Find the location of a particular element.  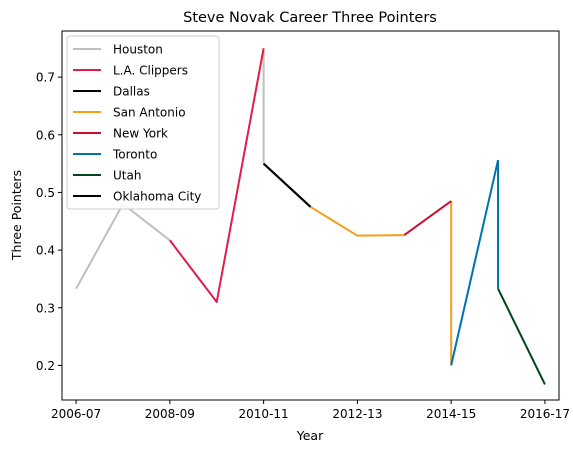

chart-title: Steve Novak Career Three Pointers is located at coordinates (310, 18).